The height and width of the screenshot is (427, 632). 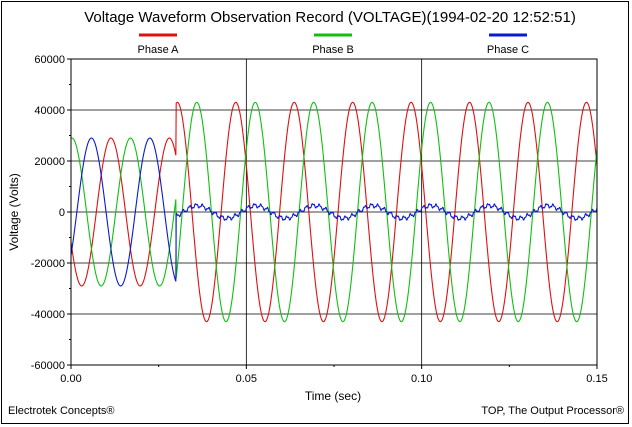 I want to click on legend-label: Phase A, so click(x=159, y=50).